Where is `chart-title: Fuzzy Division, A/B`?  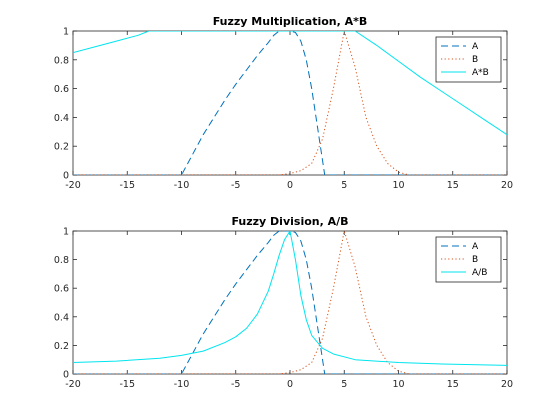 chart-title: Fuzzy Division, A/B is located at coordinates (289, 221).